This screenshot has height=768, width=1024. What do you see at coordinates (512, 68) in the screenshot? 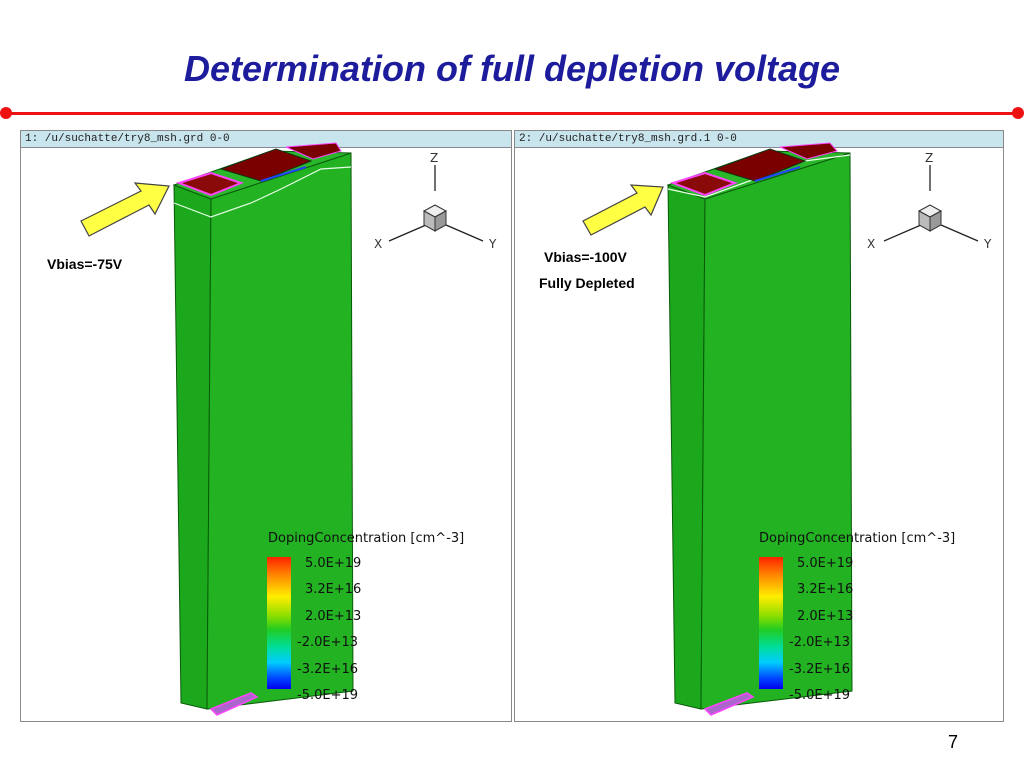
I see `slide-title: Determination of full depletion voltage` at bounding box center [512, 68].